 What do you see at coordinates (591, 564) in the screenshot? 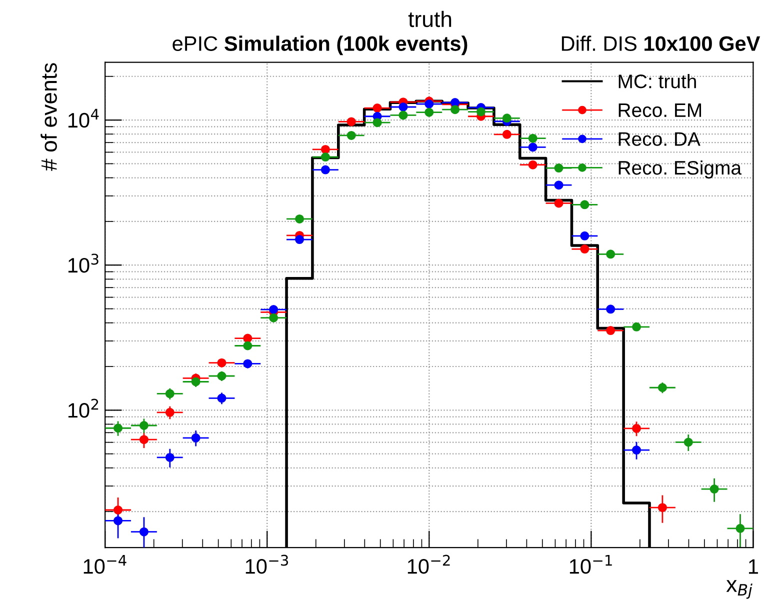
I see `x-tick-label: 10$^{−1}$` at bounding box center [591, 564].